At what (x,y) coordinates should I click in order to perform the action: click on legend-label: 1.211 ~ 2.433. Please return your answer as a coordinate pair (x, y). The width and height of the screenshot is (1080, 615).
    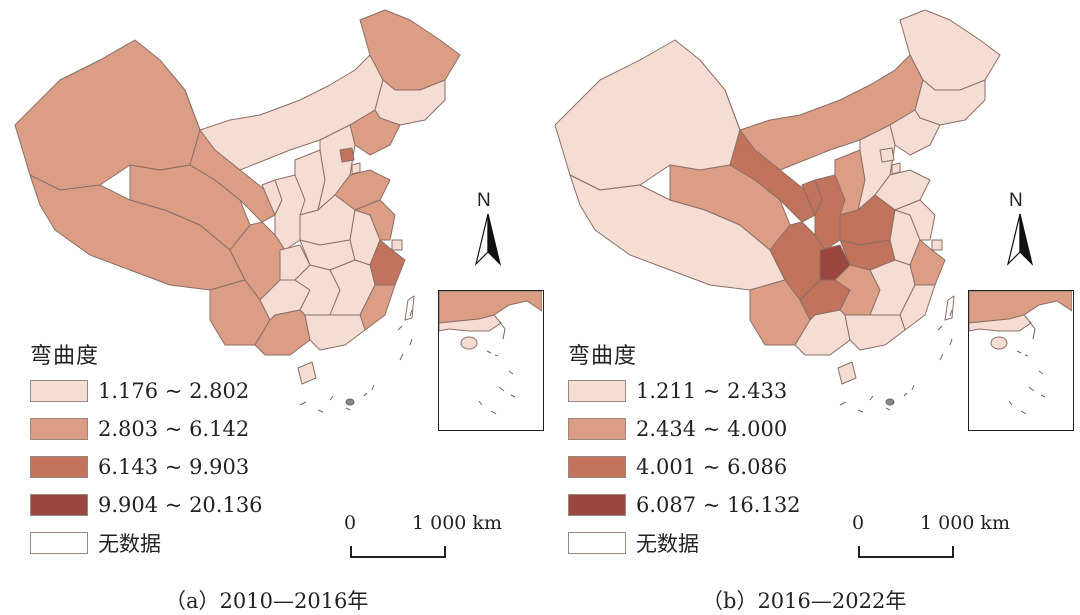
    Looking at the image, I should click on (712, 391).